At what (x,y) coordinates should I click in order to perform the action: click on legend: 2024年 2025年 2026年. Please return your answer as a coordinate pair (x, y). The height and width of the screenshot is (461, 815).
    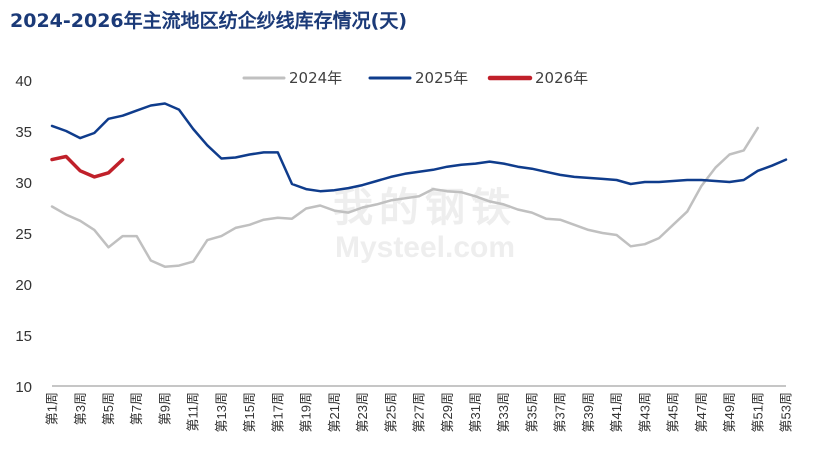
    Looking at the image, I should click on (415, 78).